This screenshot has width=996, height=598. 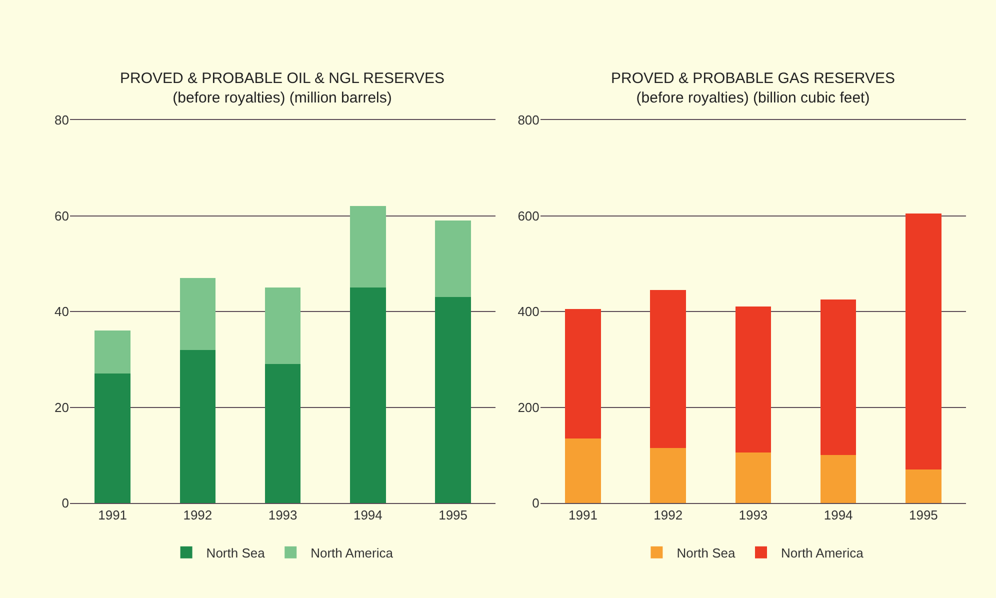 I want to click on y-tick-label: 800, so click(x=529, y=120).